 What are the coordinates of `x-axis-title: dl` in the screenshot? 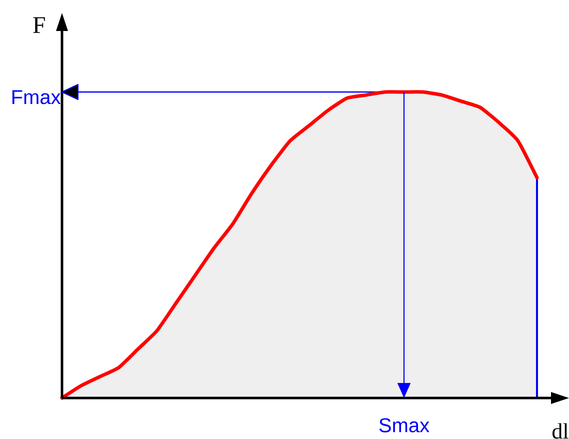 It's located at (560, 431).